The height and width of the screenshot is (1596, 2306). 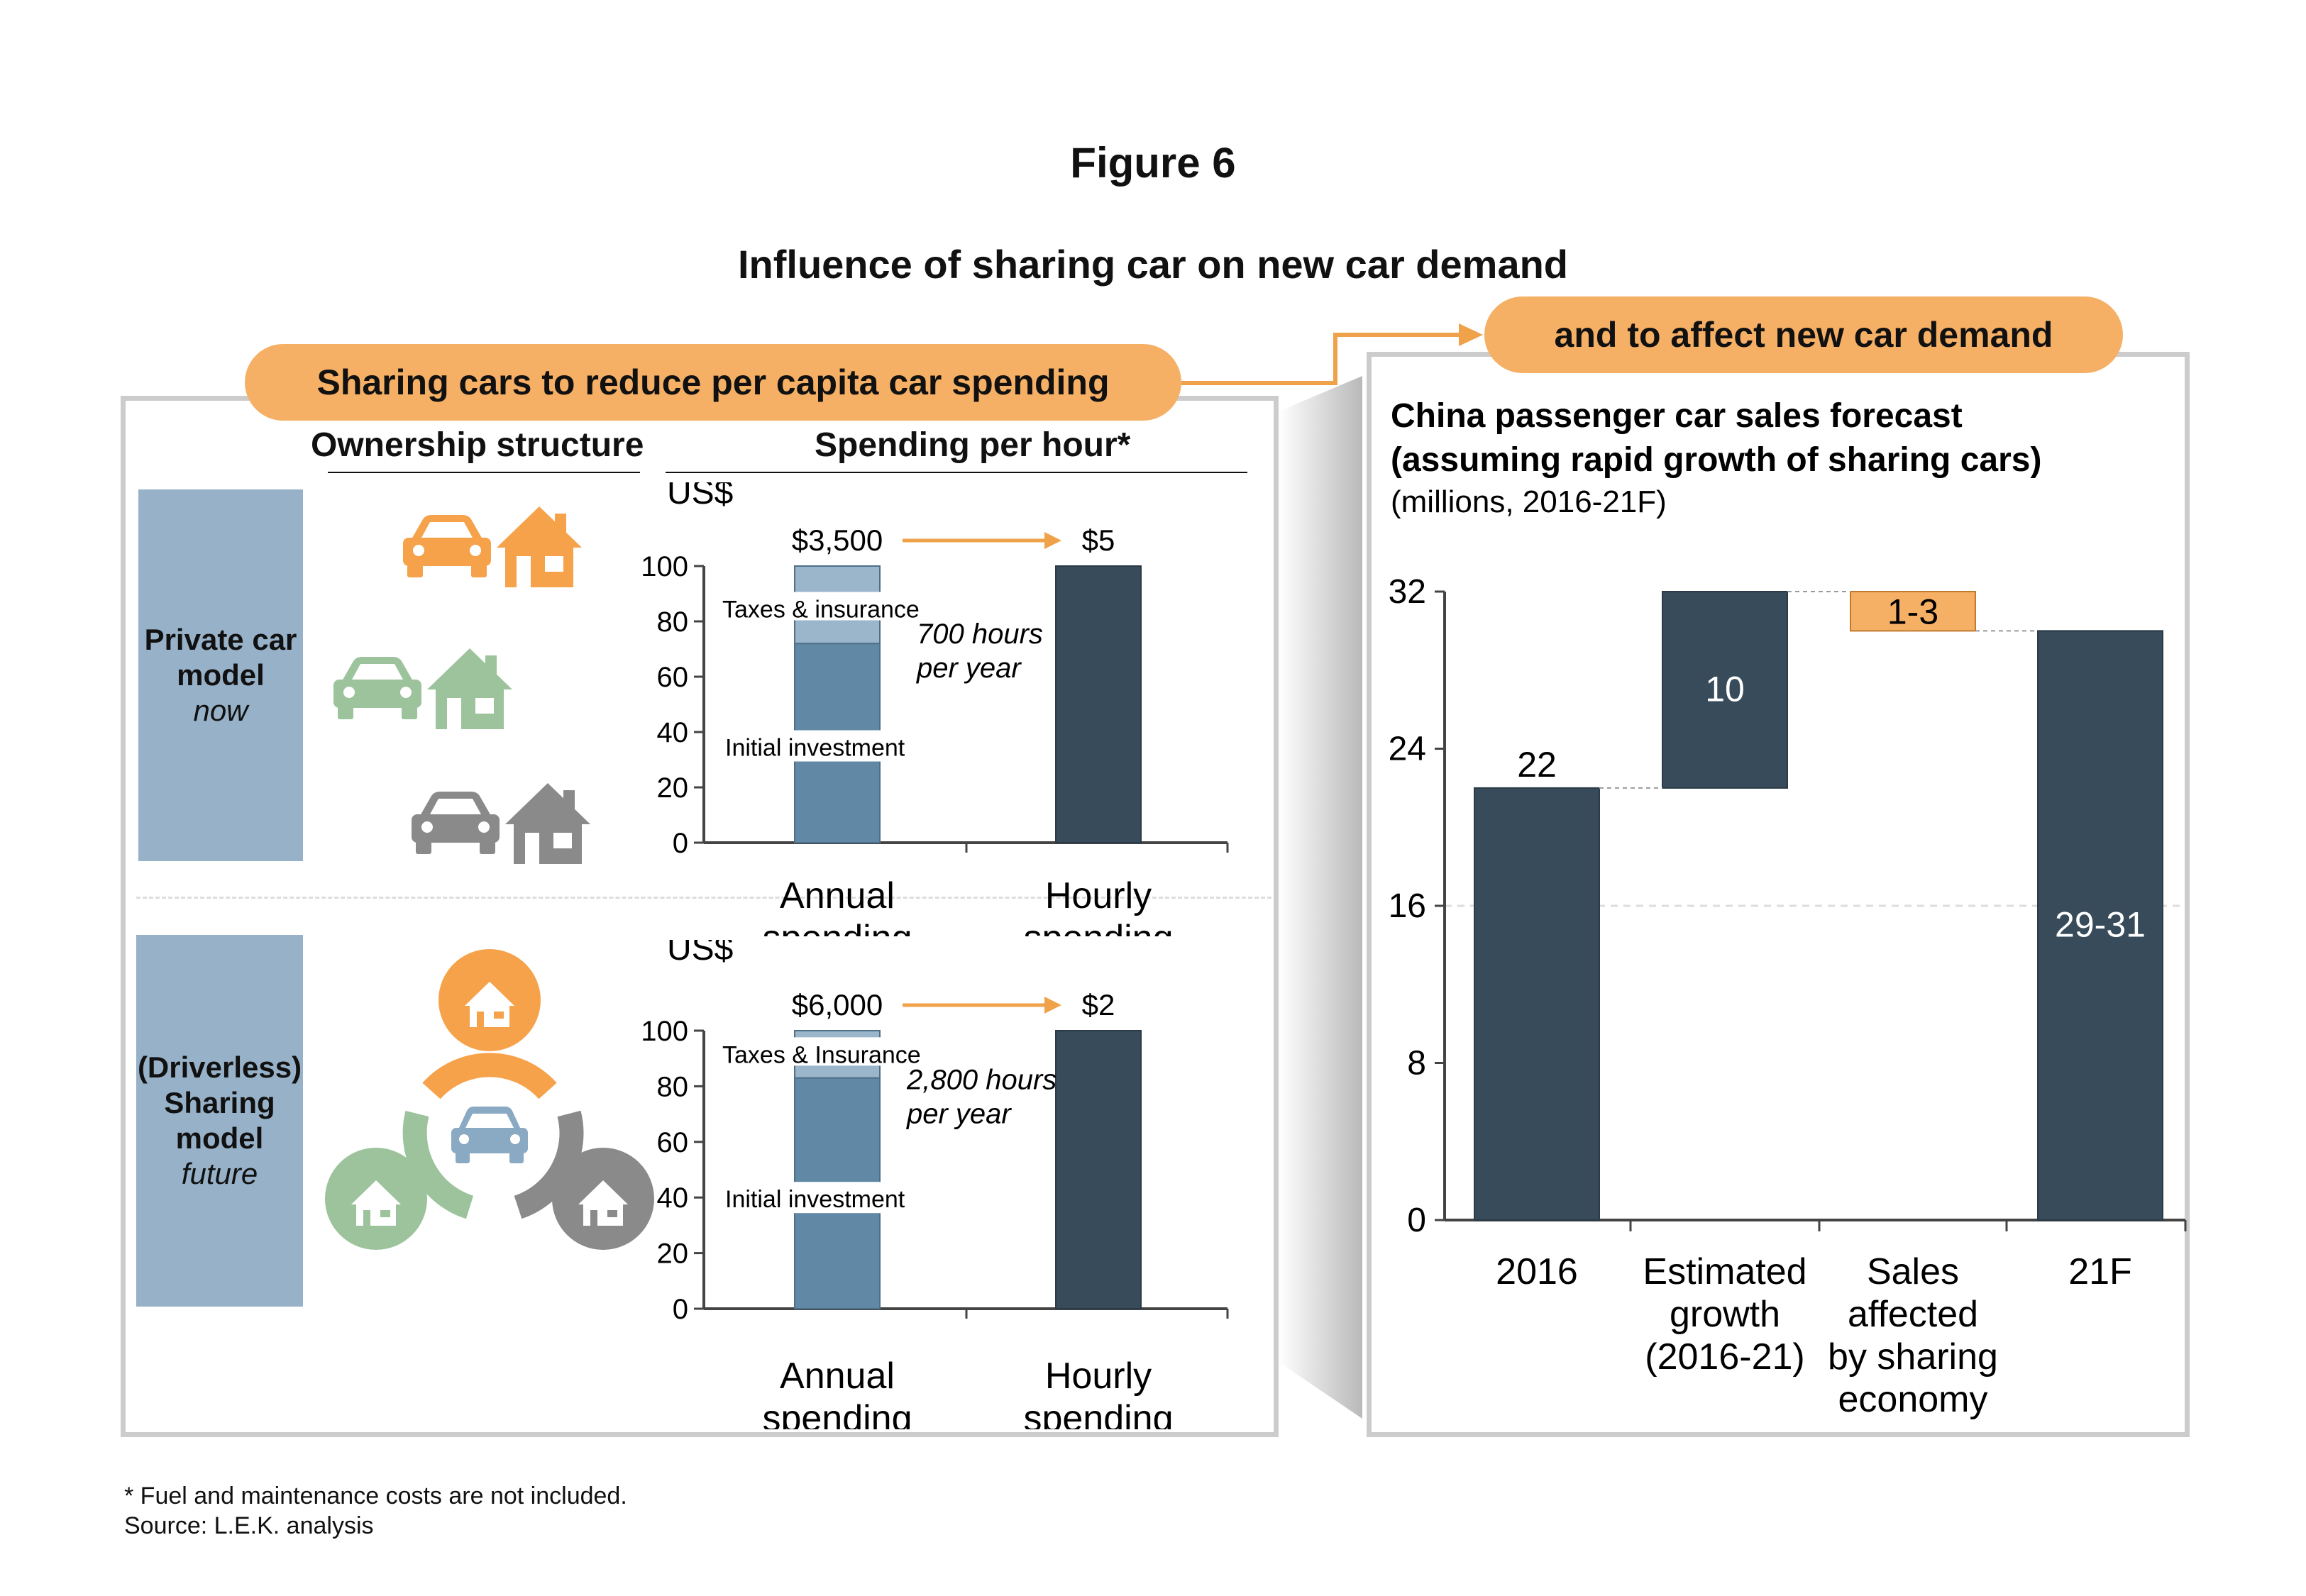 I want to click on row-divider, so click(x=703, y=898).